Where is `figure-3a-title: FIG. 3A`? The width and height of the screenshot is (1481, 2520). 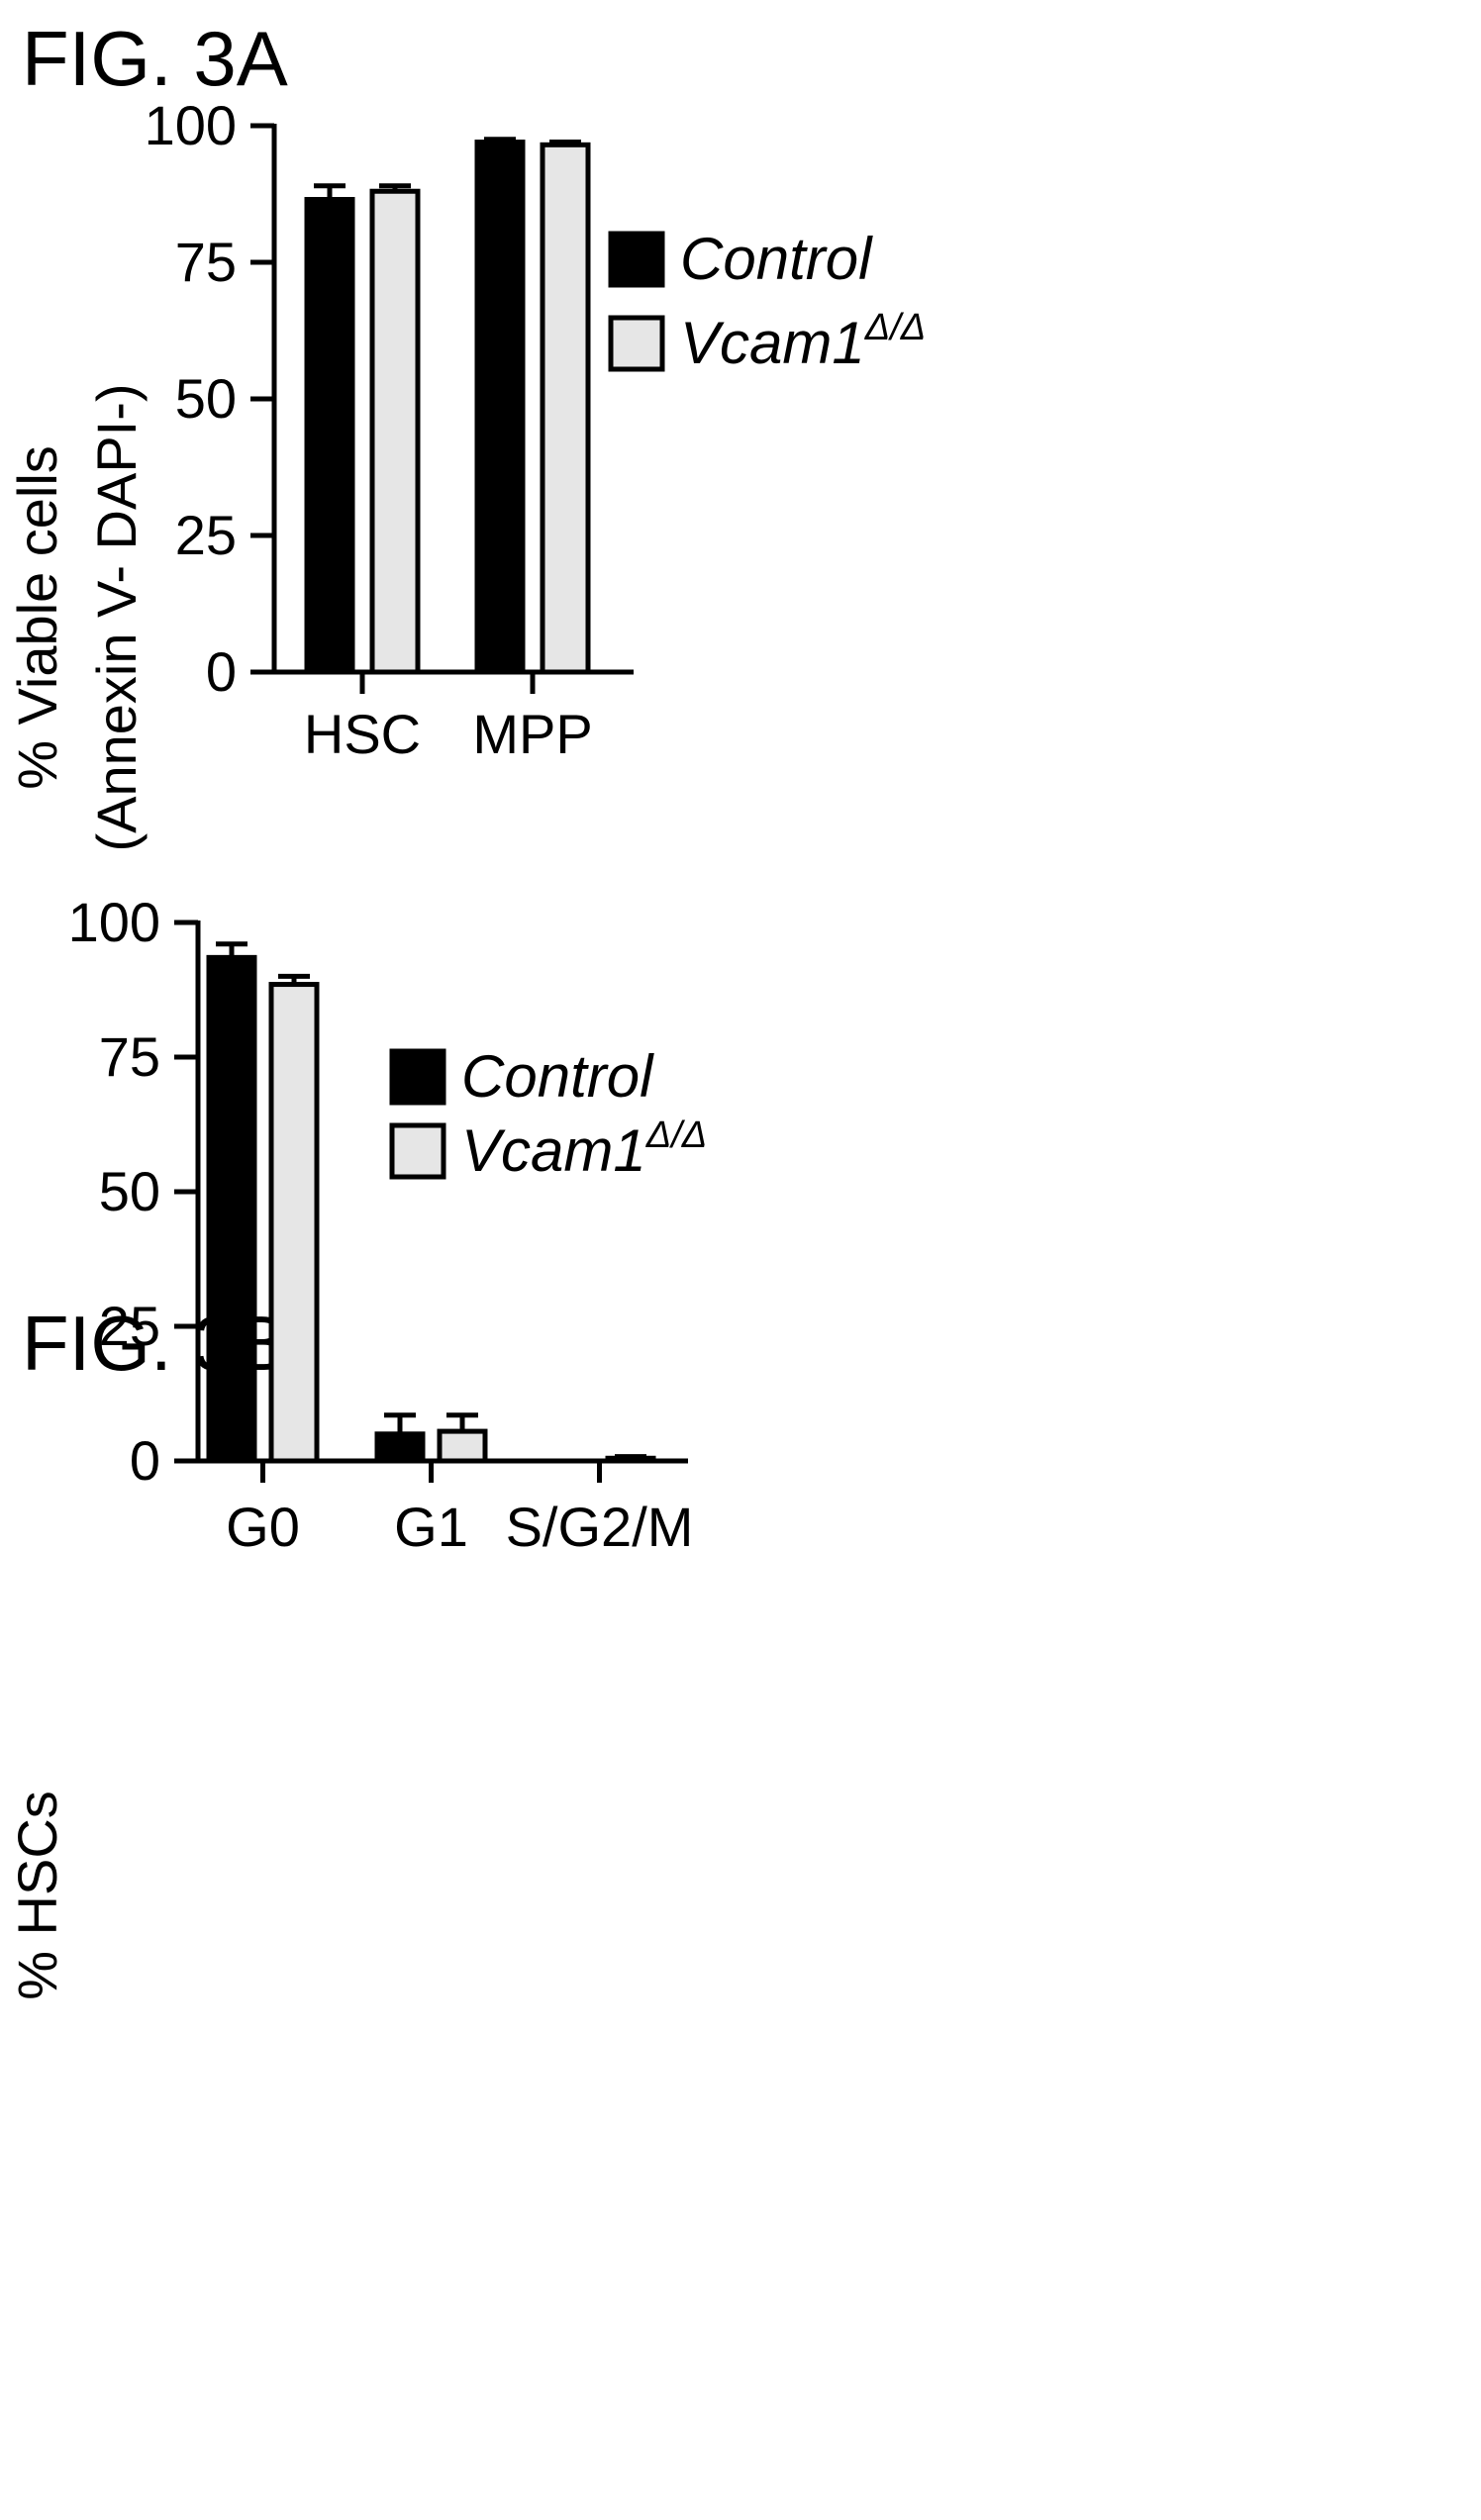
figure-3a-title: FIG. 3A is located at coordinates (155, 58).